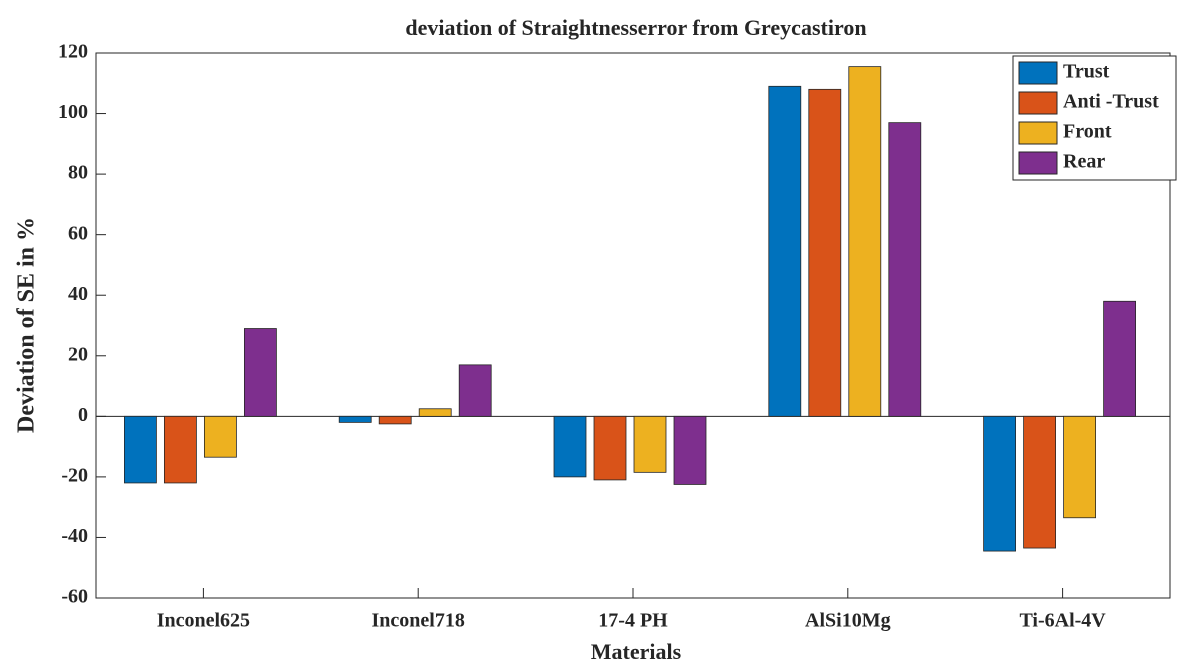 This screenshot has height=666, width=1177. What do you see at coordinates (73, 112) in the screenshot?
I see `y-tick-label: 100` at bounding box center [73, 112].